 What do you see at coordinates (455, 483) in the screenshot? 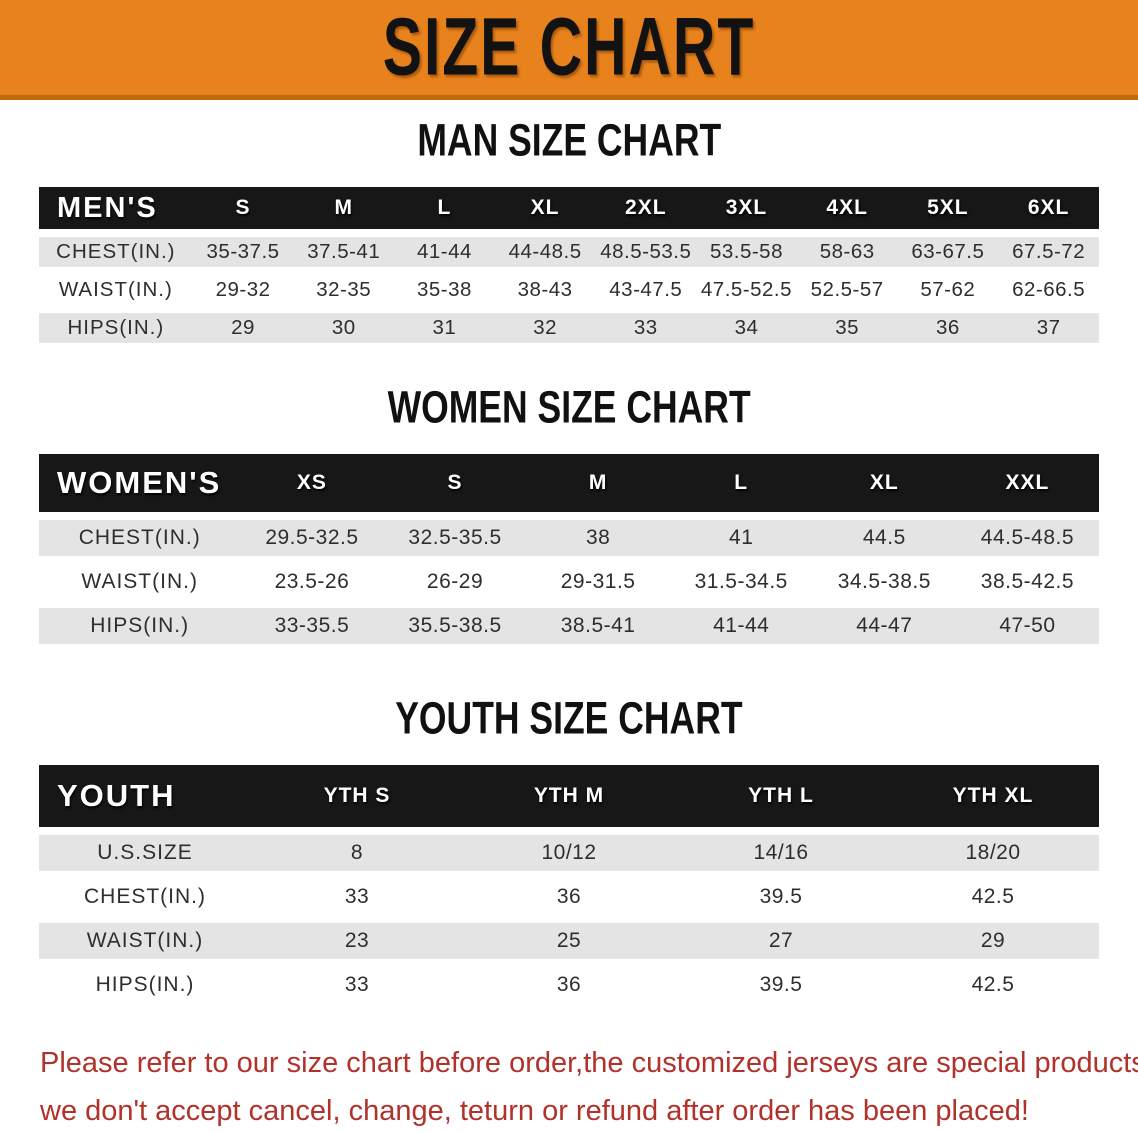
I see `size-col-header: S` at bounding box center [455, 483].